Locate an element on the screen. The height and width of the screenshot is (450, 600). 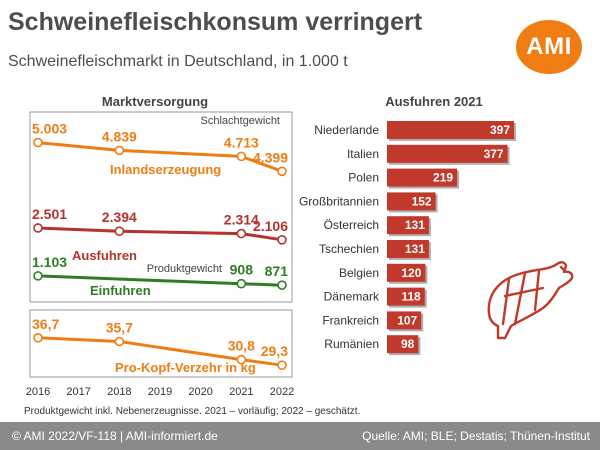
data-point-ausfuhren-2022 is located at coordinates (282, 240).